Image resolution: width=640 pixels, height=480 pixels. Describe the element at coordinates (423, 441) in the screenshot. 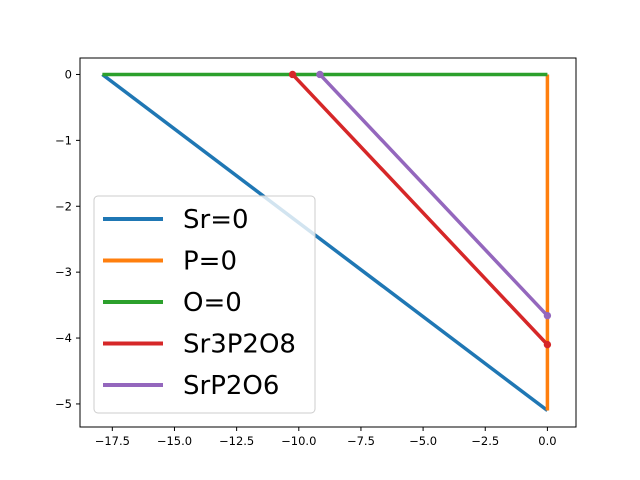

I see `x-tick-label: −5.0` at that location.